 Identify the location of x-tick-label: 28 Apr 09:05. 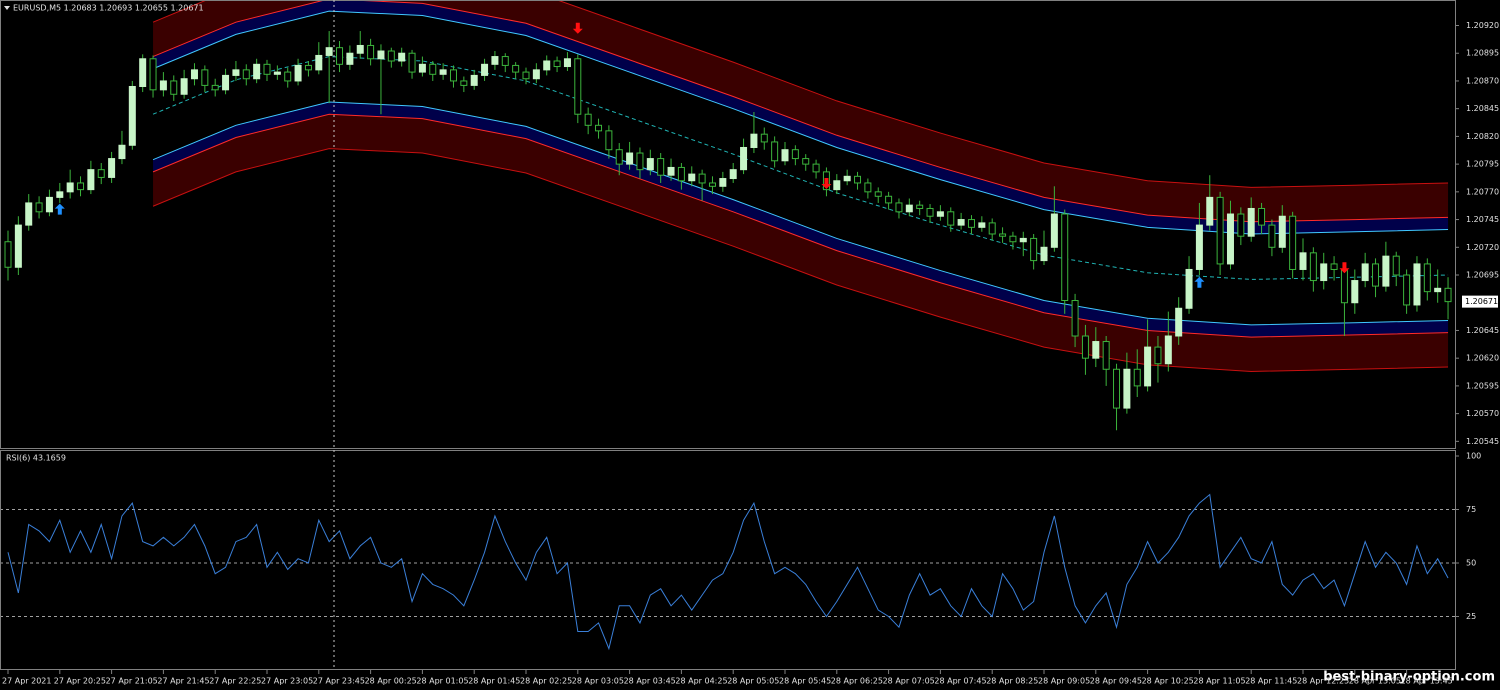
(1064, 681).